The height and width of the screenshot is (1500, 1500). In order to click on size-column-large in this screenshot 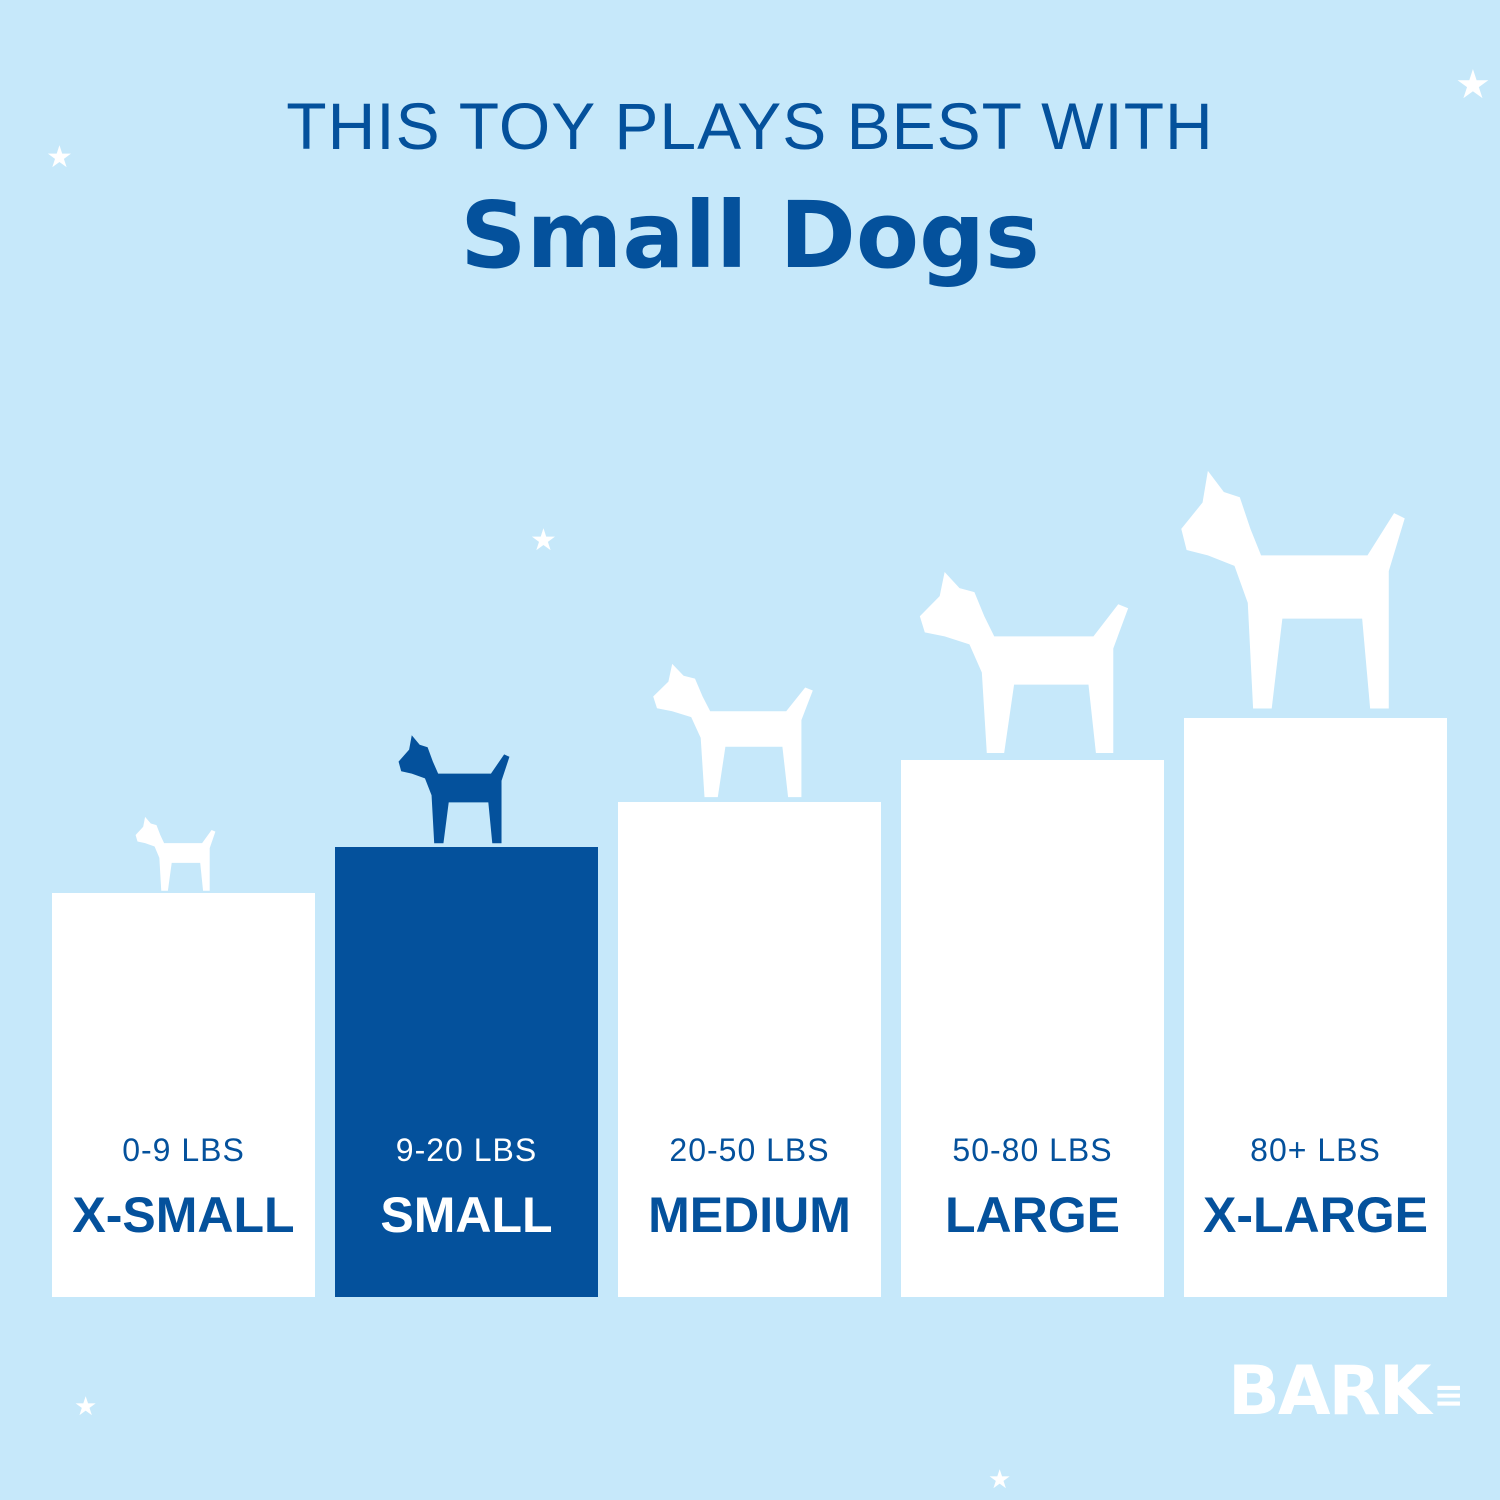, I will do `click(1032, 1028)`.